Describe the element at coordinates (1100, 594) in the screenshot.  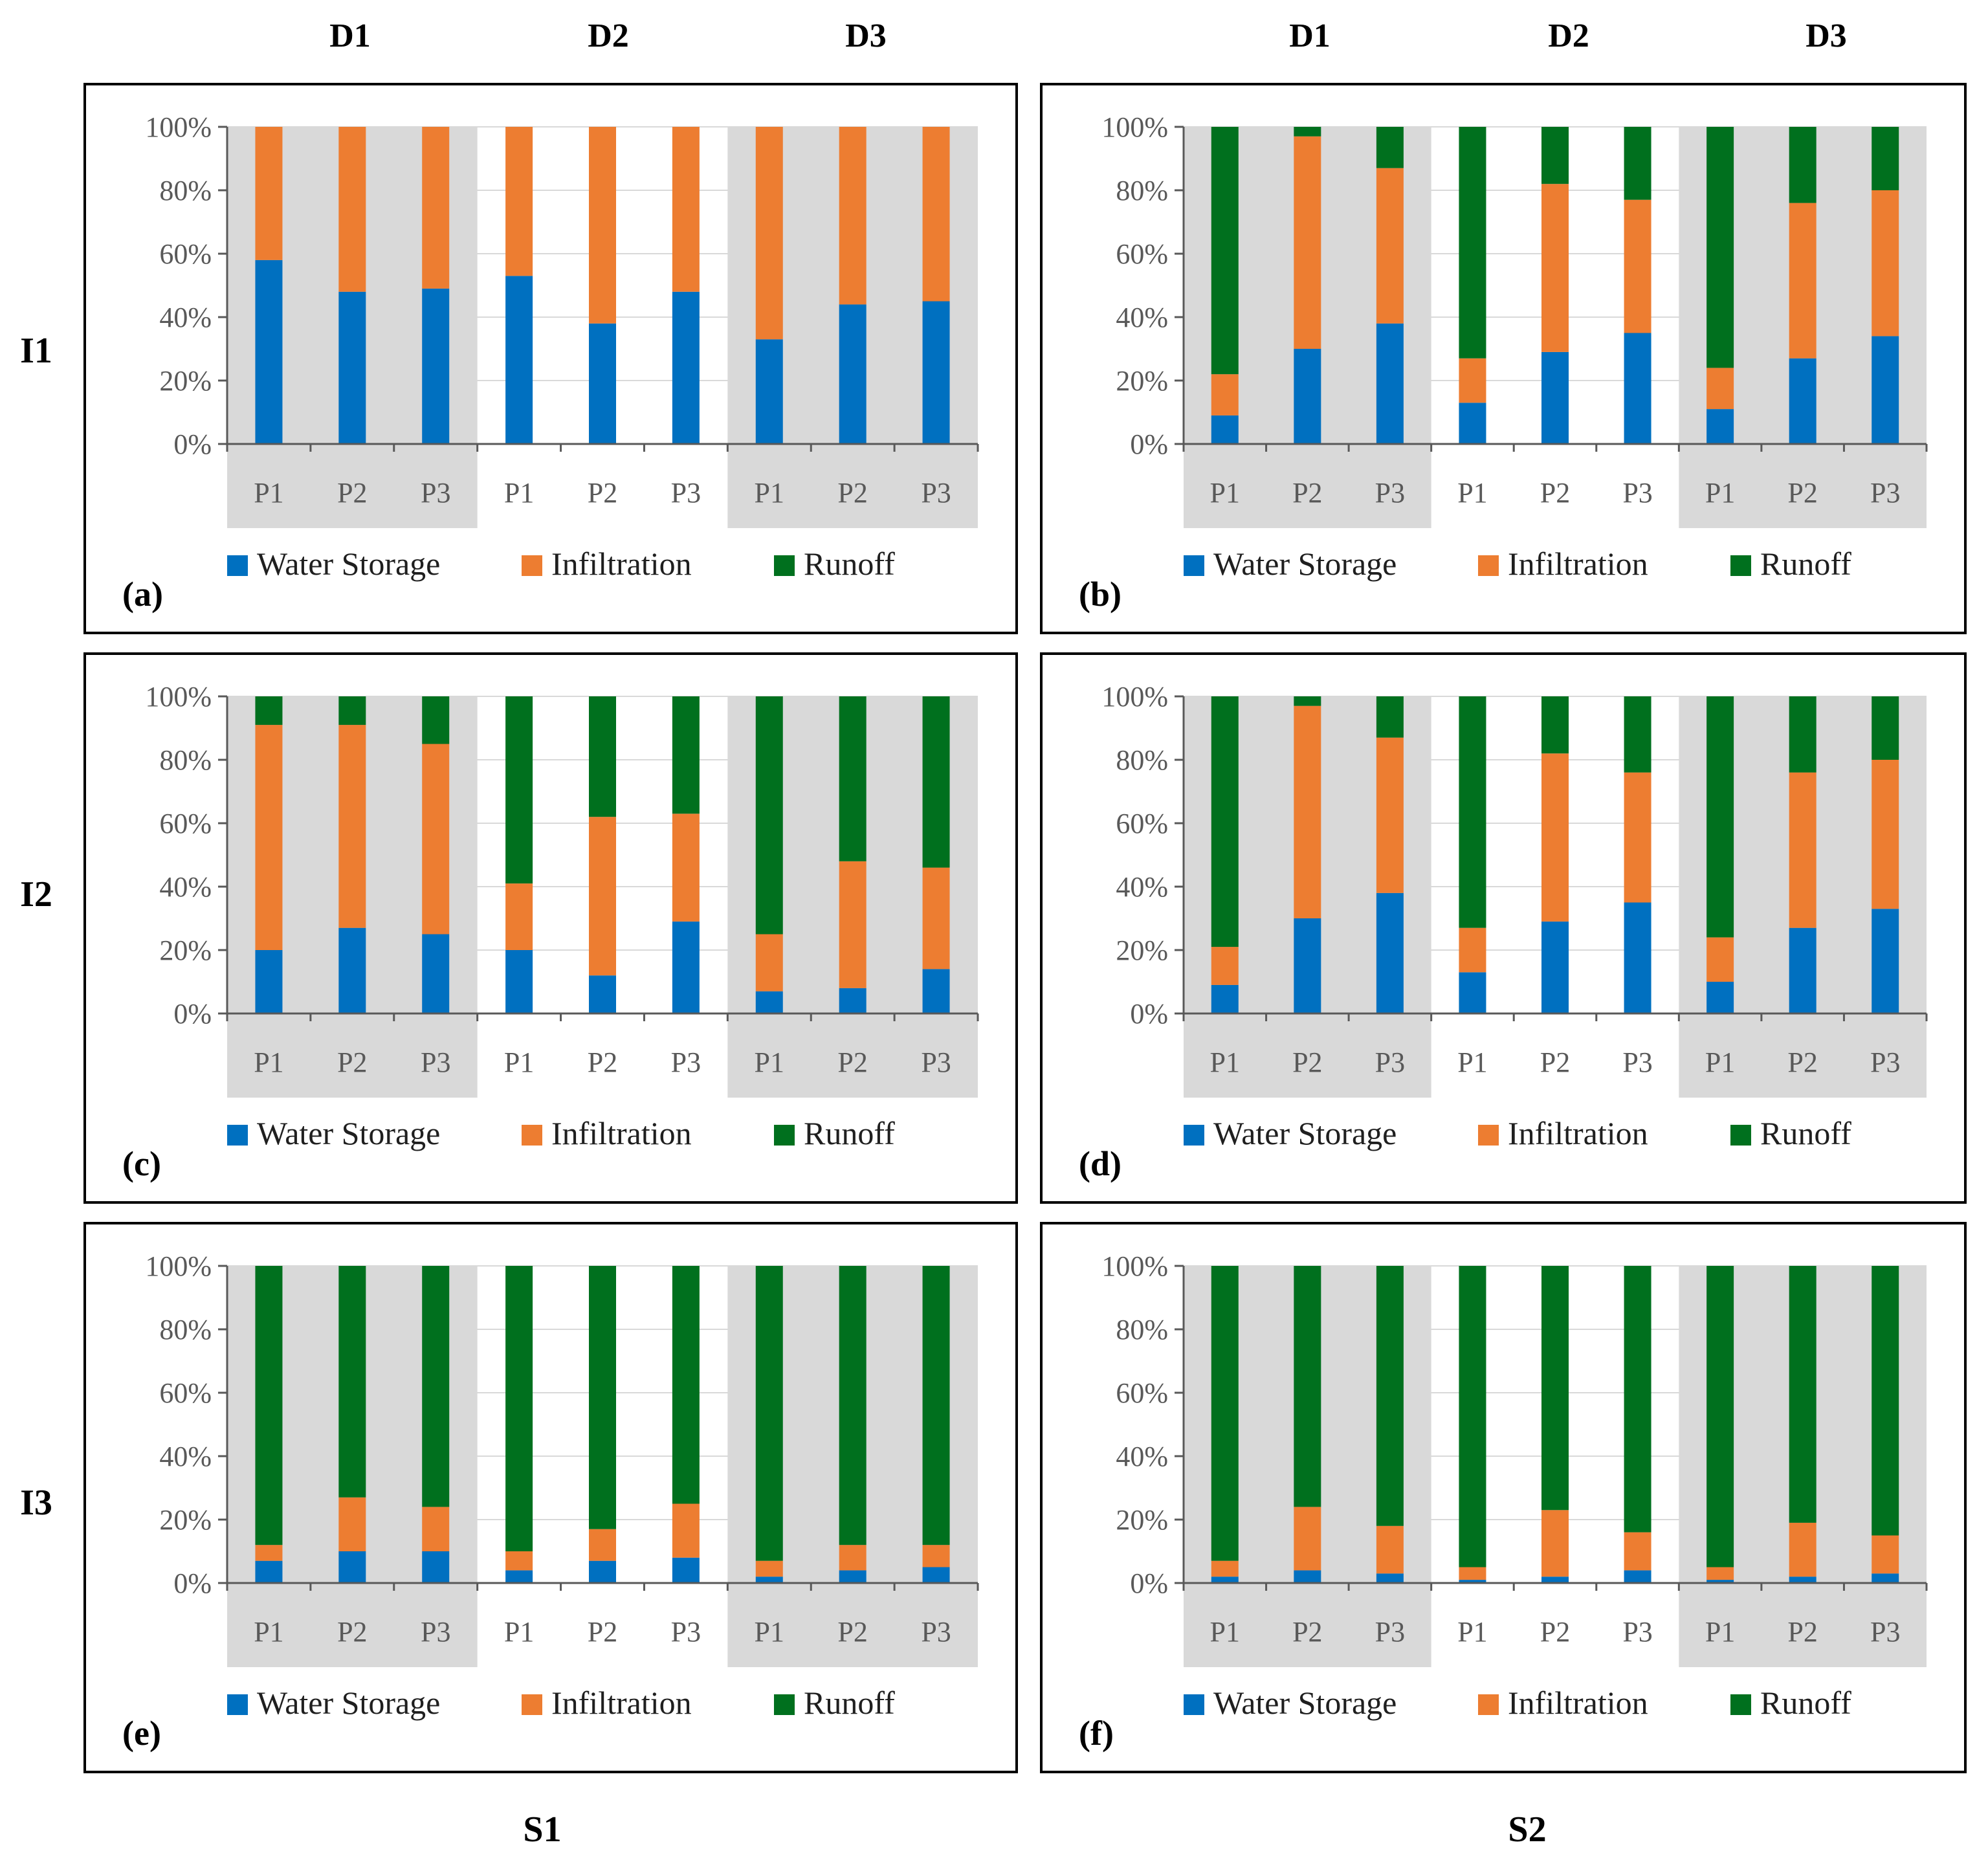
I see `panel-letter: (b)` at that location.